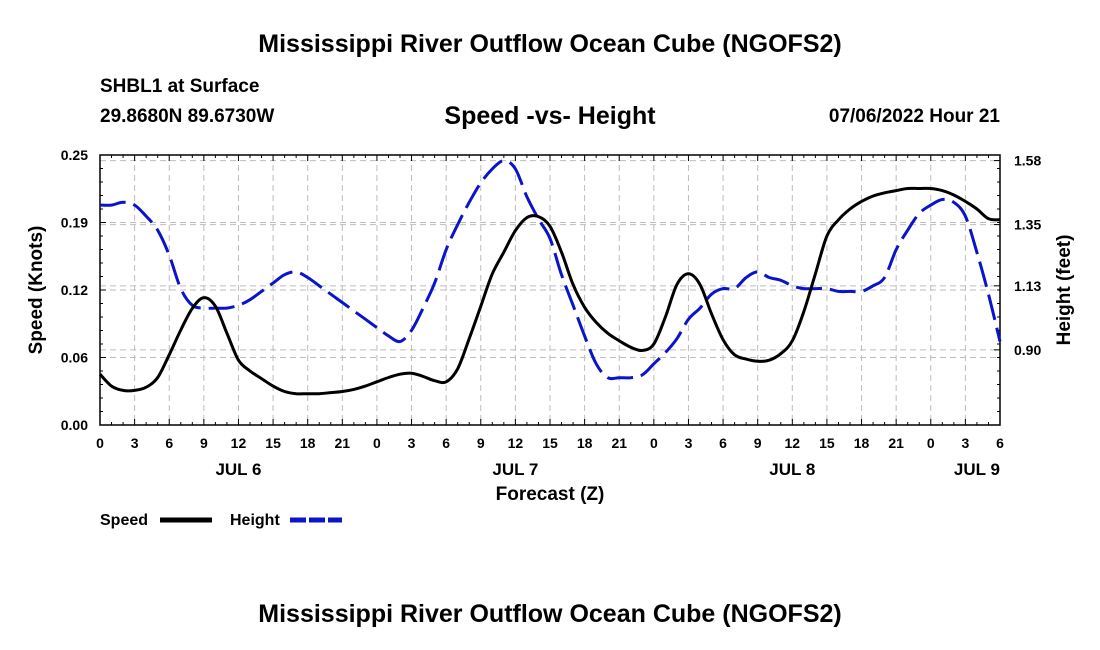  What do you see at coordinates (187, 116) in the screenshot?
I see `coordinates-label: 29.8680N 89.6730W` at bounding box center [187, 116].